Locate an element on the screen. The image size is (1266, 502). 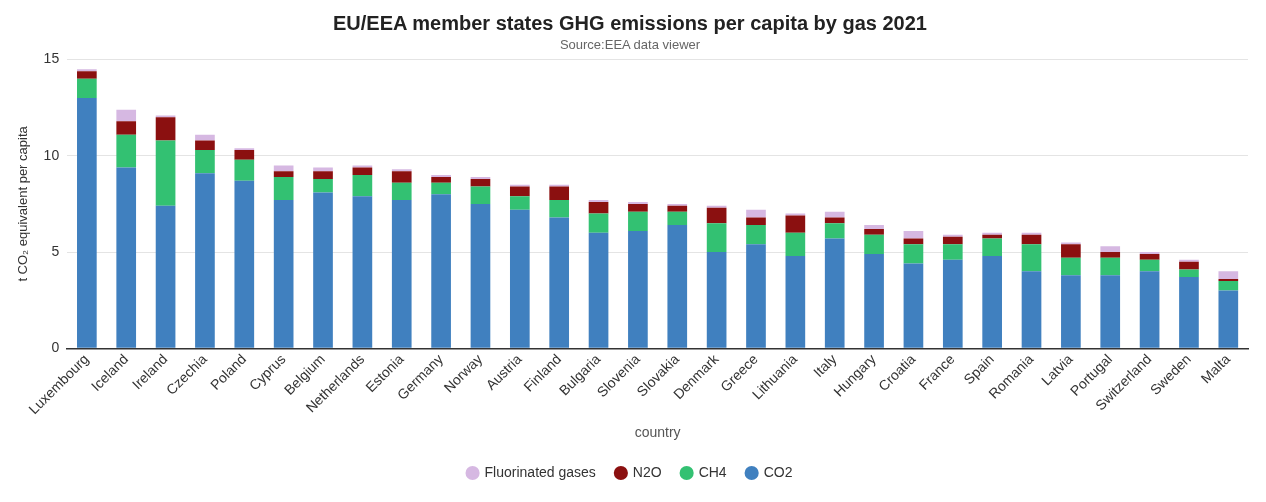
legend-label: N2O is located at coordinates (647, 471).